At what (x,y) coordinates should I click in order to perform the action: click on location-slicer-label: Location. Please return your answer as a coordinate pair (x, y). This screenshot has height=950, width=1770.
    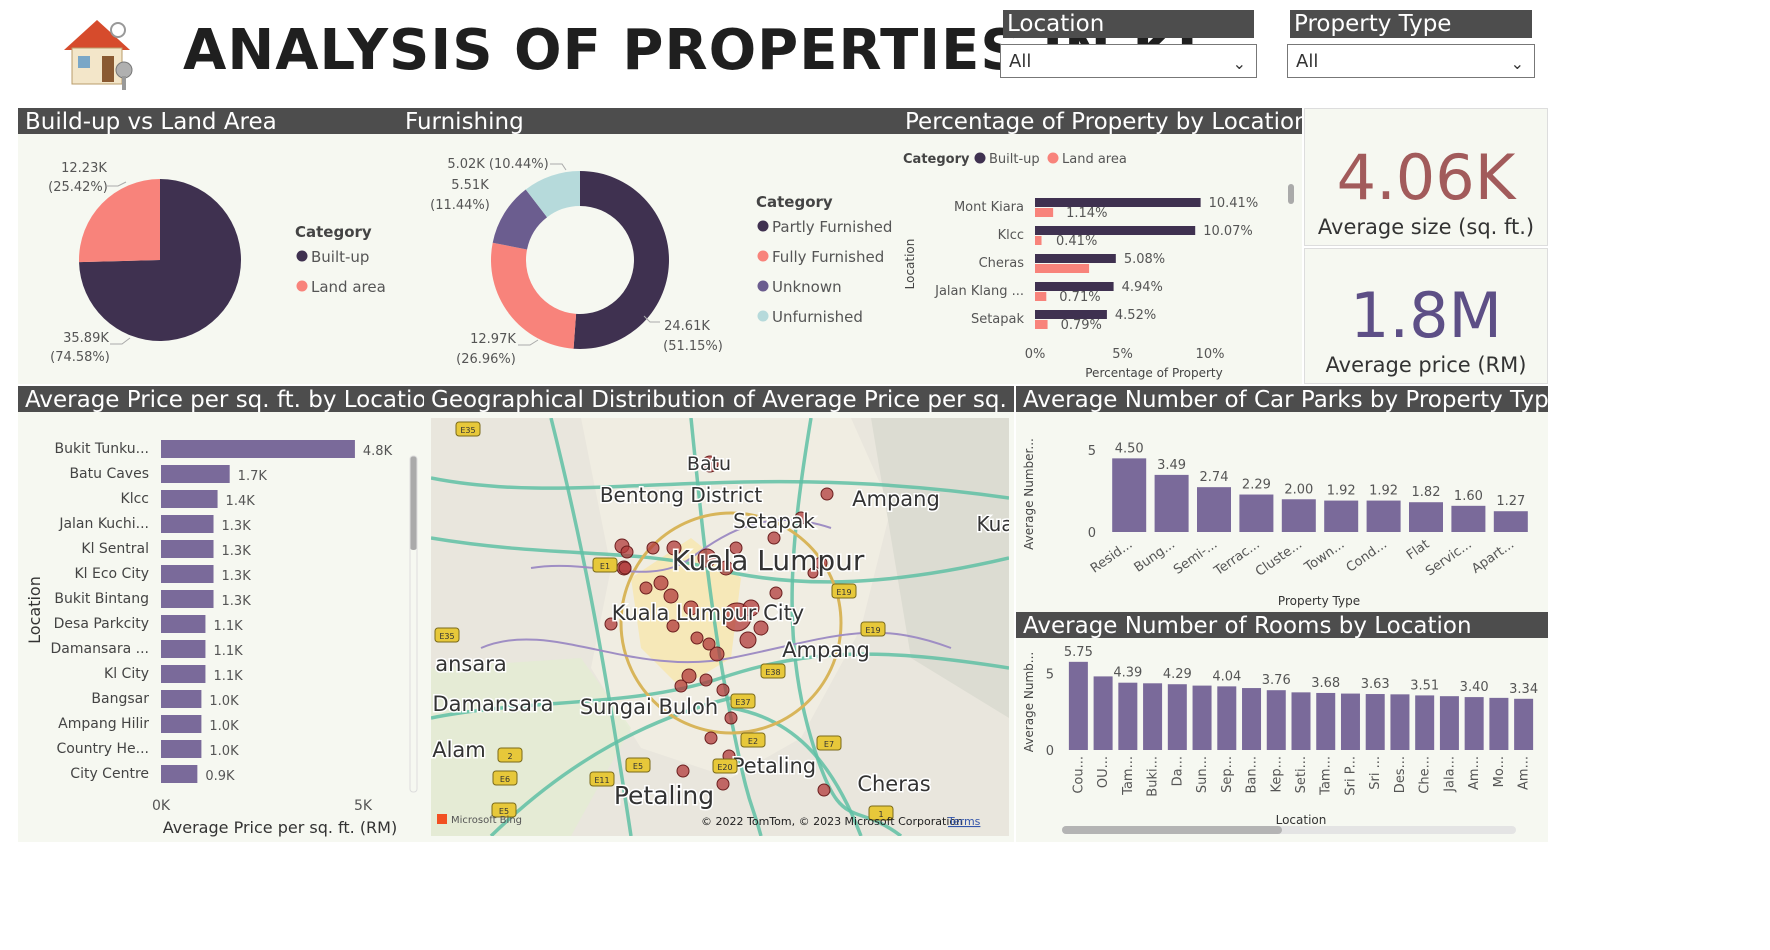
    Looking at the image, I should click on (1128, 24).